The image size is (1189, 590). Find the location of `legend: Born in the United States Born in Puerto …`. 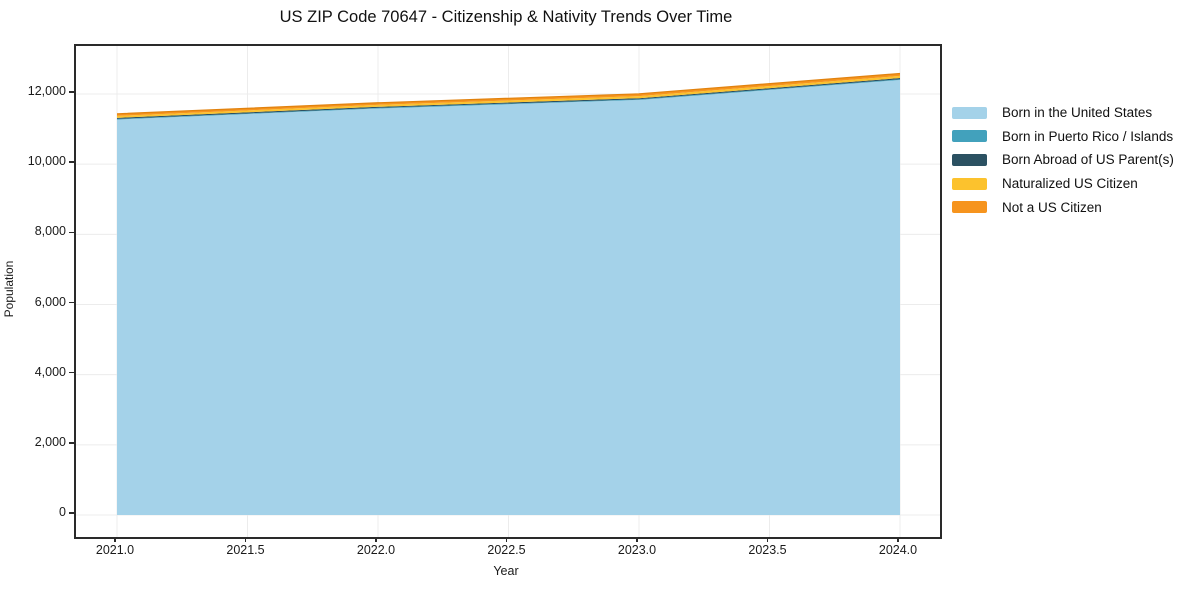

legend: Born in the United States Born in Puerto … is located at coordinates (1063, 160).